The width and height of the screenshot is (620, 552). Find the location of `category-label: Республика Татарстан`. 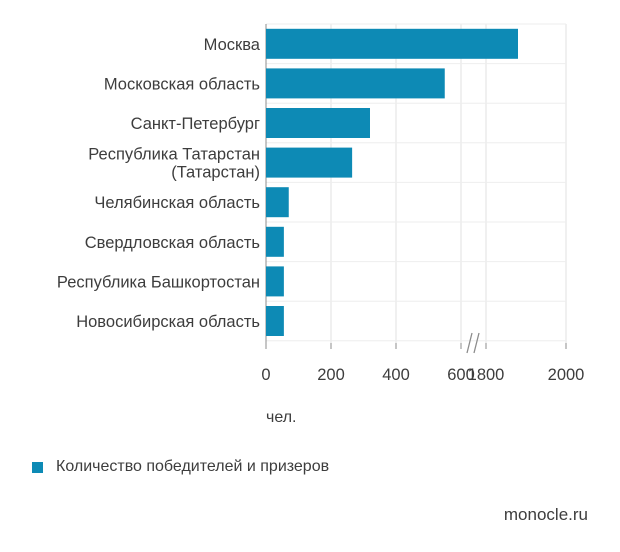

category-label: Республика Татарстан is located at coordinates (174, 155).